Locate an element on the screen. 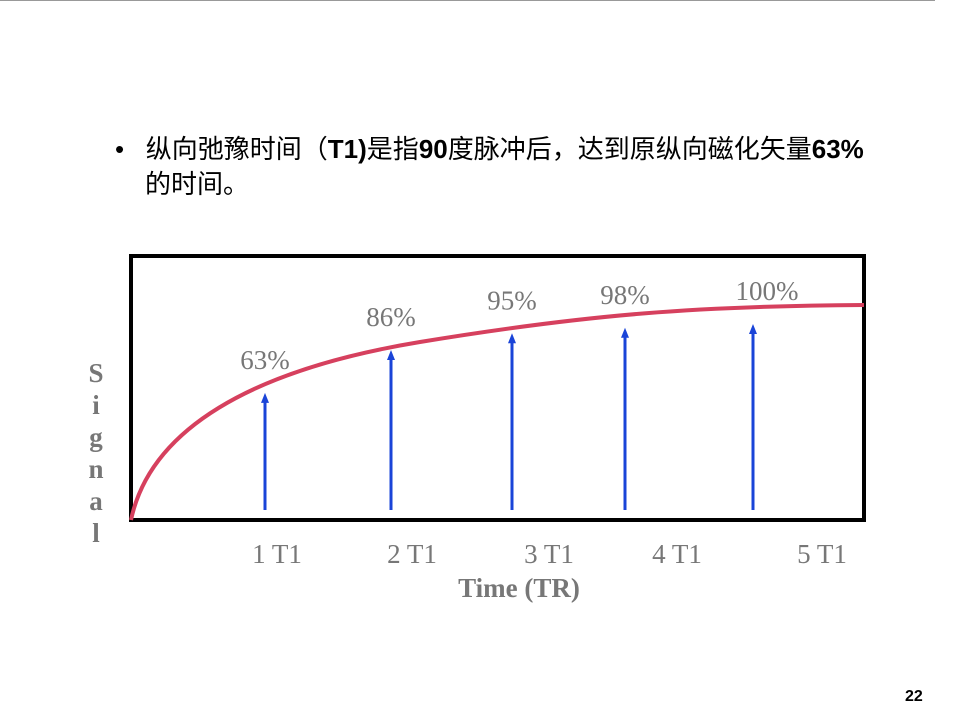  bullet-text: • 纵向弛豫时间（T1)是指90度脉冲后，达到原纵向磁化矢量63%的时间。 is located at coordinates (489, 166).